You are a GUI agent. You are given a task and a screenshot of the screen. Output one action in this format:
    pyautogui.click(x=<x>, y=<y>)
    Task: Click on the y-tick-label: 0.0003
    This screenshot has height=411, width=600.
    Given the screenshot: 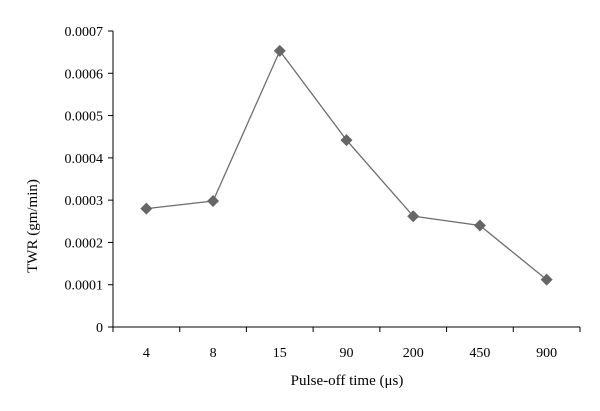 What is the action you would take?
    pyautogui.click(x=84, y=201)
    